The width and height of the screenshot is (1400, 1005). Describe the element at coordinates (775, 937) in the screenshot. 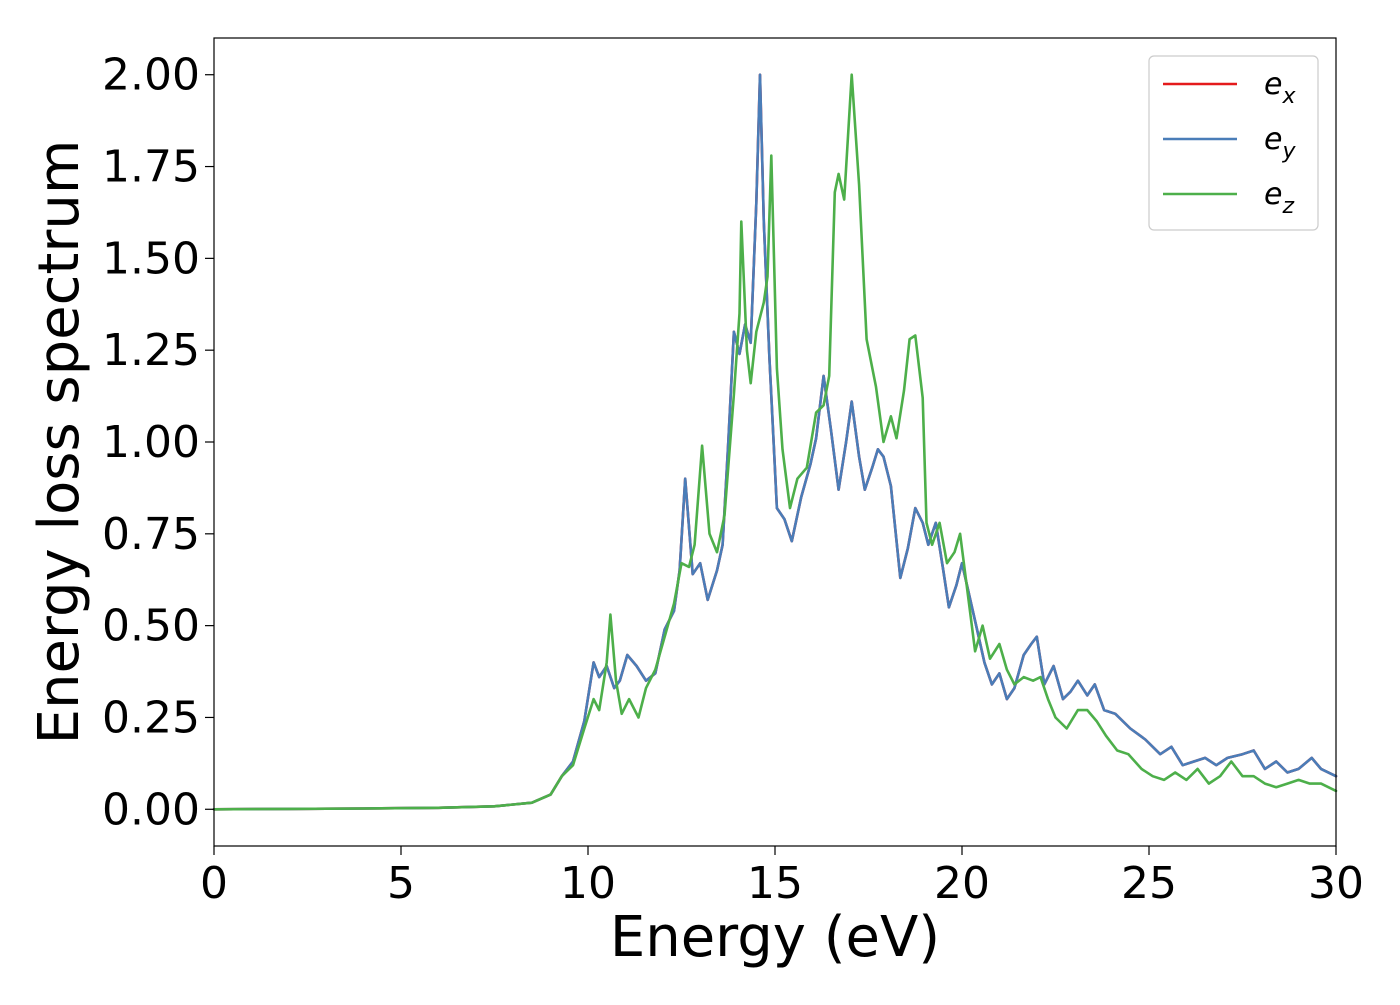

I see `x-axis-title: Energy (eV)` at that location.